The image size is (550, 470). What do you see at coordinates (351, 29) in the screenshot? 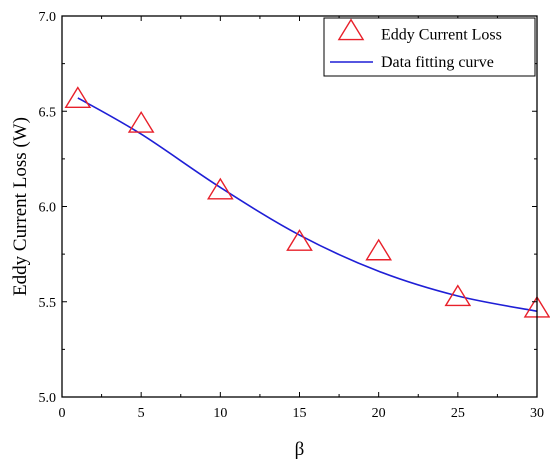
I see `legend-marker-eddy-current-loss` at bounding box center [351, 29].